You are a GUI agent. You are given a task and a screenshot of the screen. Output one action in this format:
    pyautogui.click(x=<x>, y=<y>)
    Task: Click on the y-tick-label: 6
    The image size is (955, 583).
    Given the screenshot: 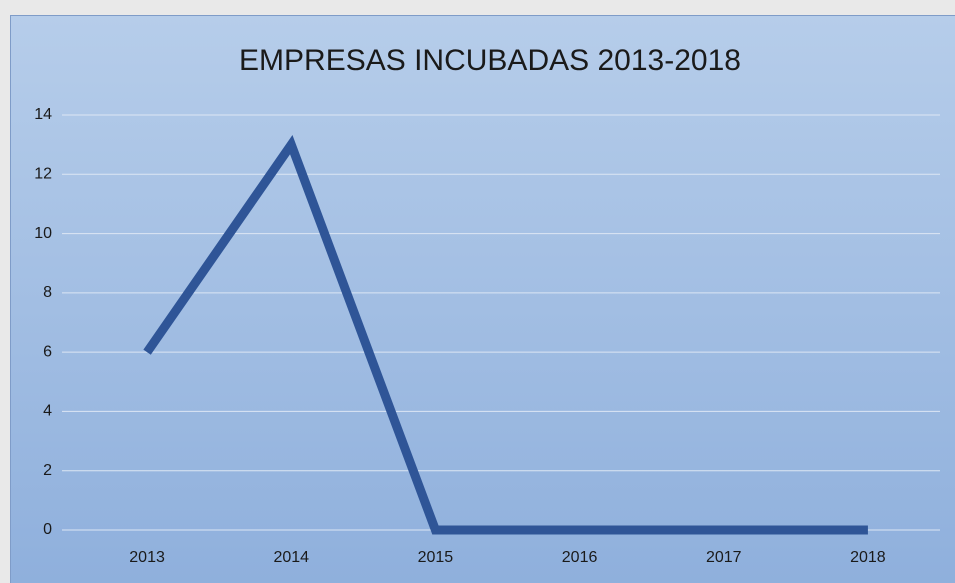 What is the action you would take?
    pyautogui.click(x=47, y=351)
    